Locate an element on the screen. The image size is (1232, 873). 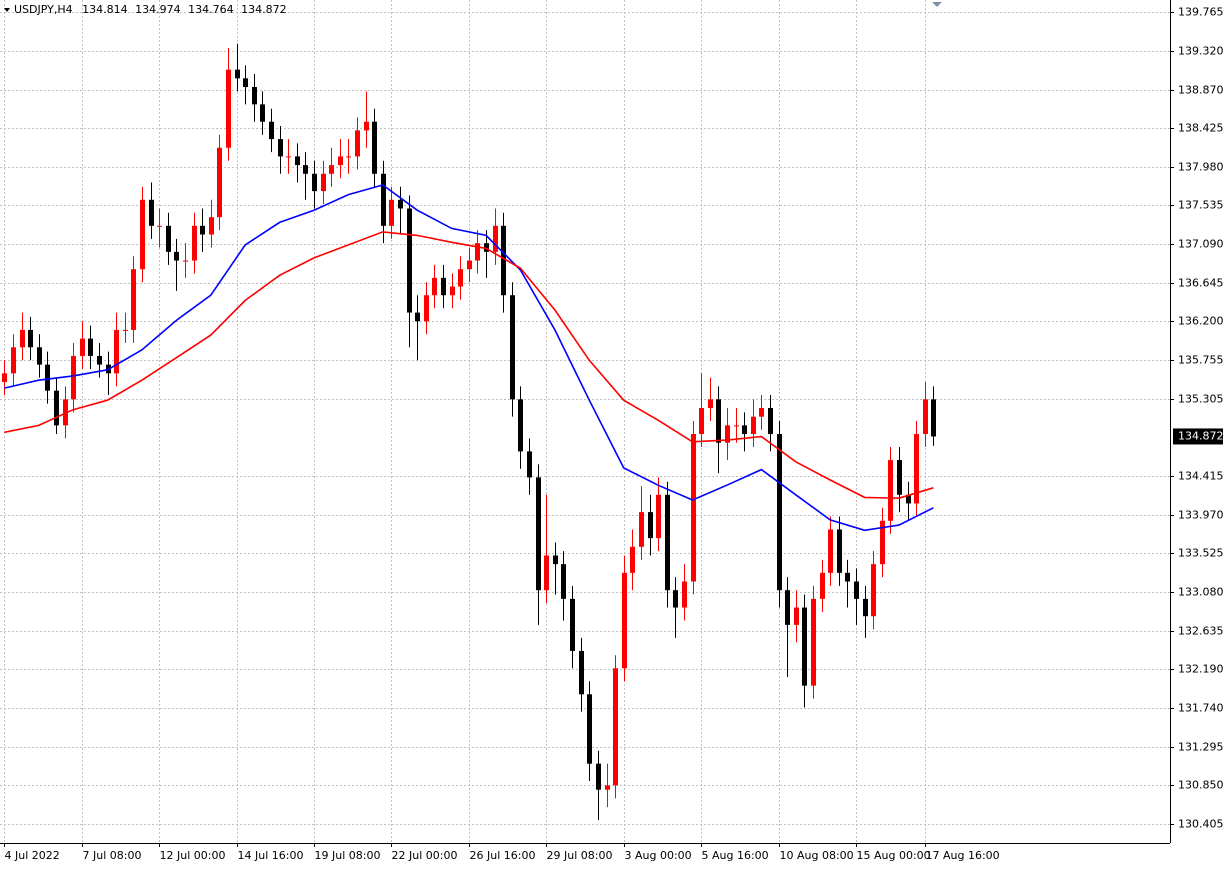
x-tick-label: 17 Aug 16:00 is located at coordinates (963, 855).